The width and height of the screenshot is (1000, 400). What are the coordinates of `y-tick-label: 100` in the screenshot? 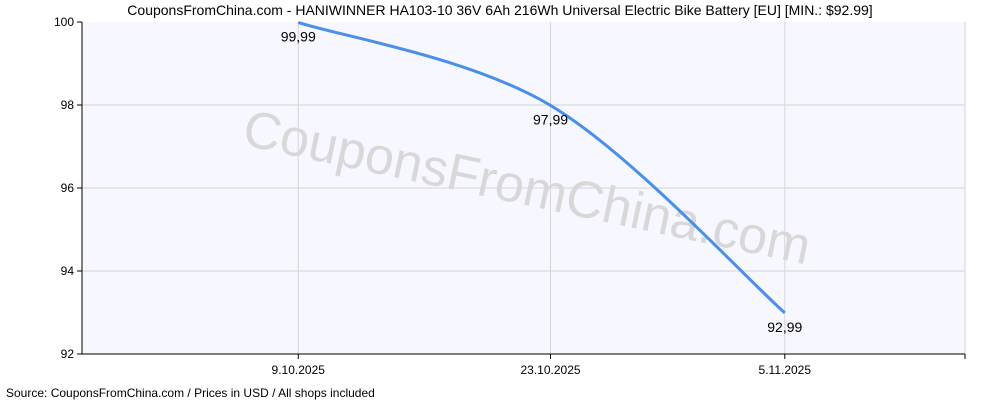 It's located at (64, 22).